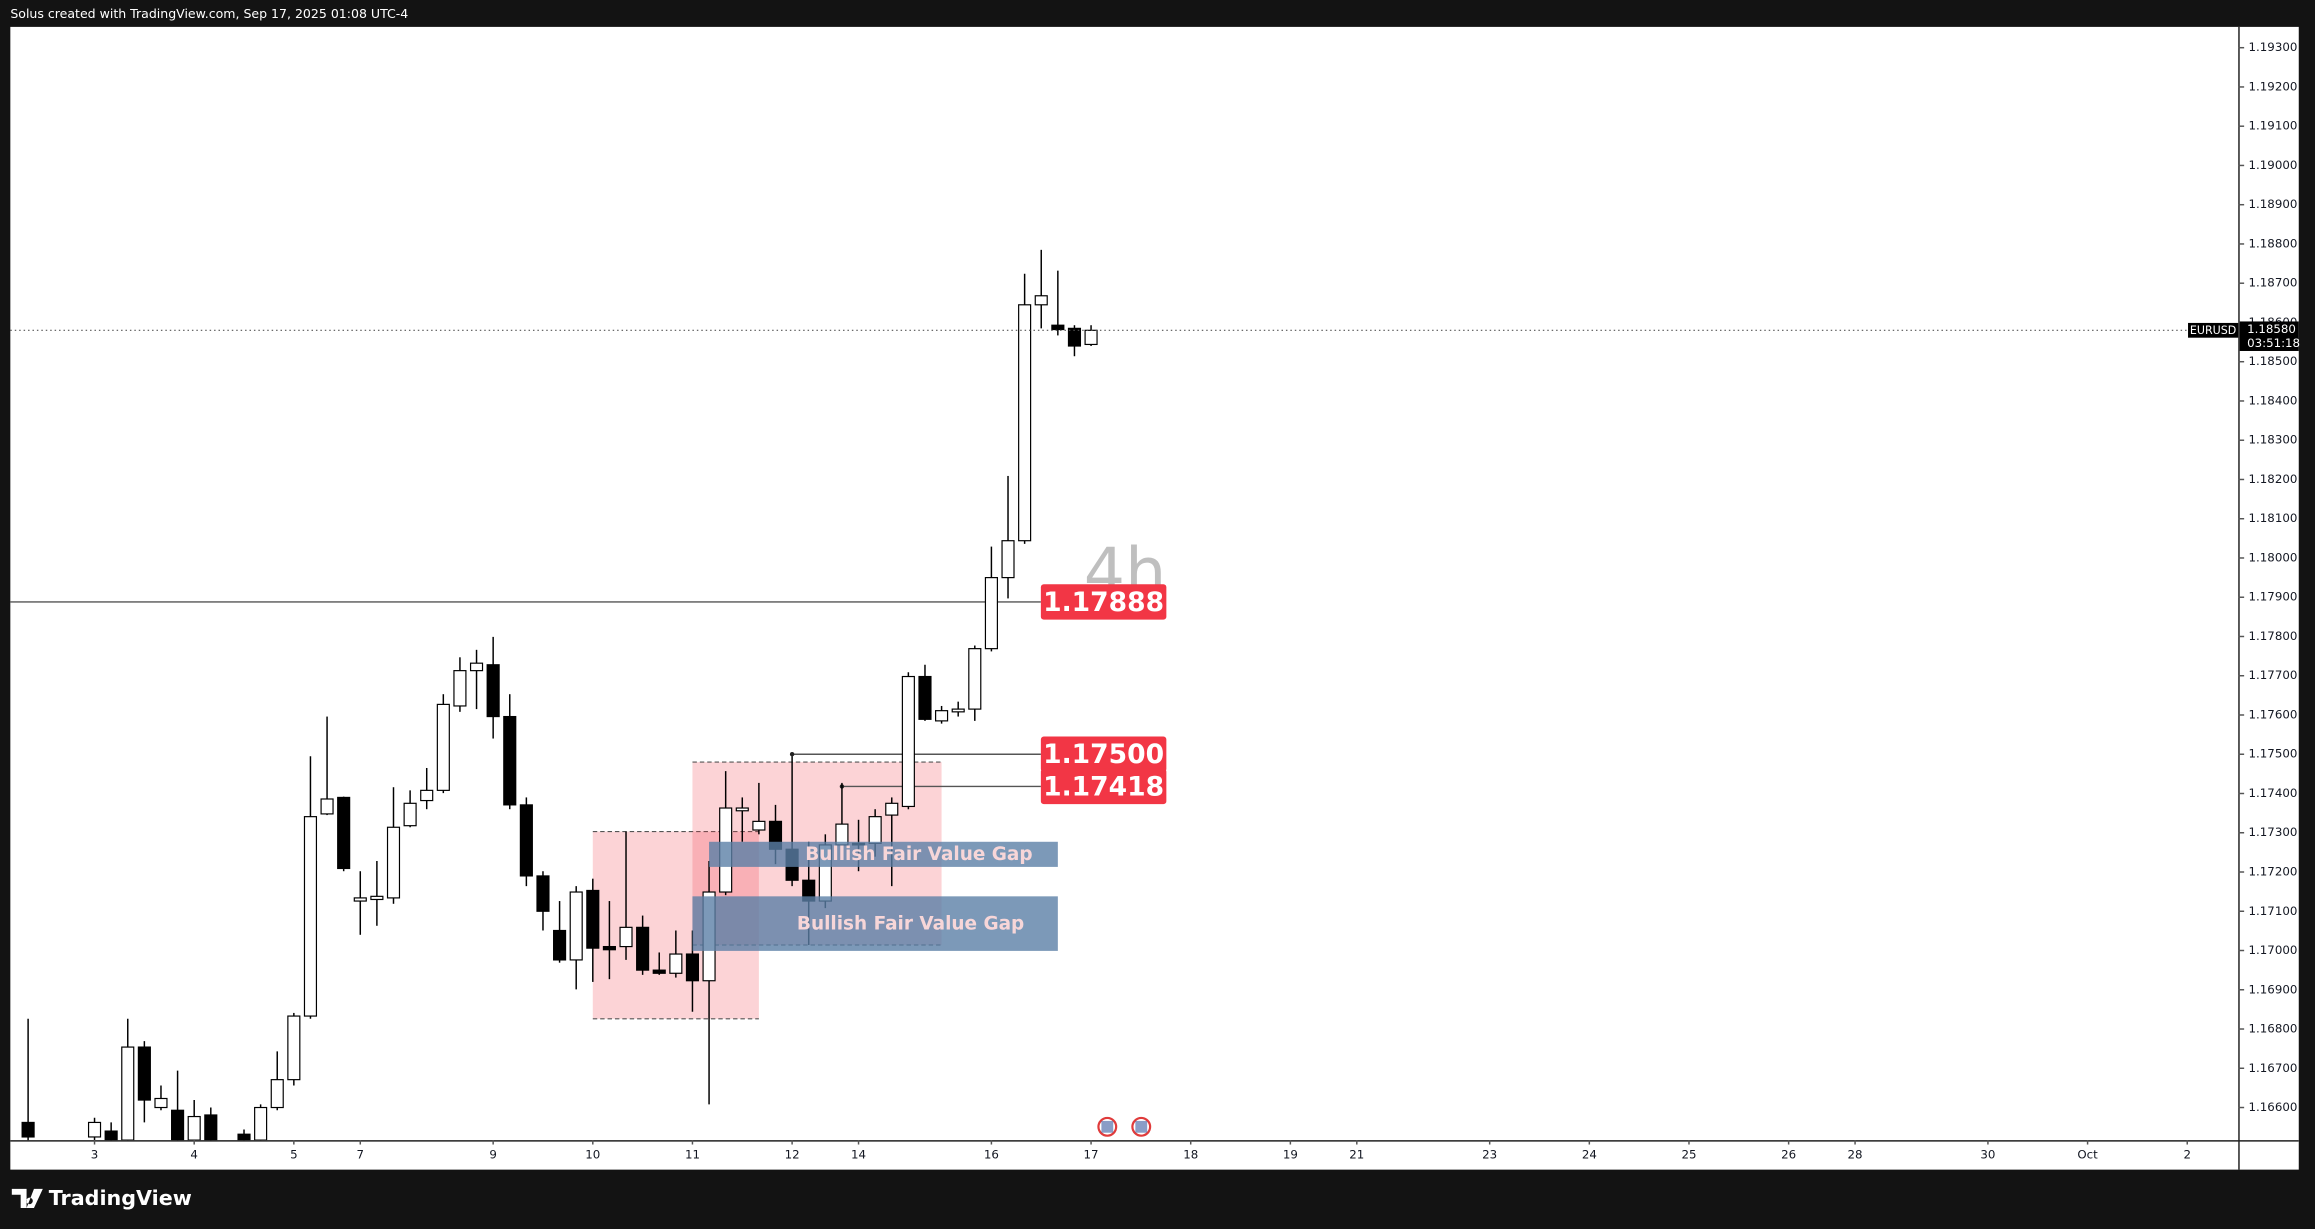 This screenshot has width=2315, height=1229. What do you see at coordinates (2273, 243) in the screenshot?
I see `y-tick-label: 1.18800` at bounding box center [2273, 243].